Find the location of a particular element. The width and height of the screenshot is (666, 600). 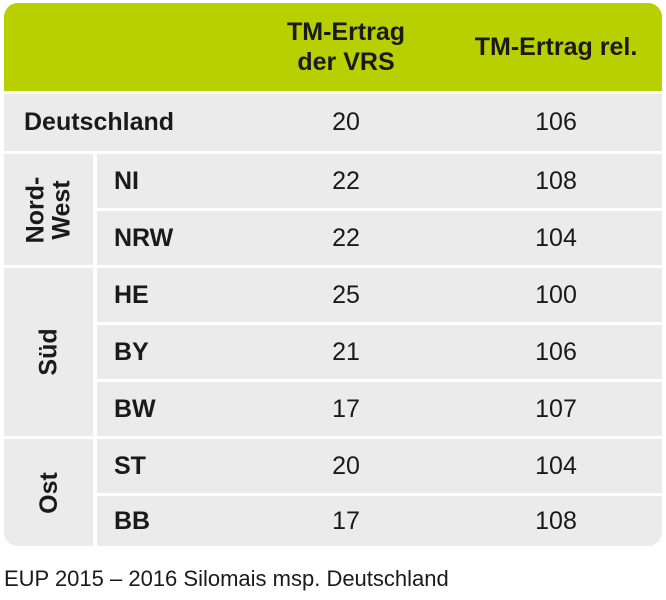

header-tm-ertrag-vrs: TM-Ertrag der VRS is located at coordinates (346, 47).